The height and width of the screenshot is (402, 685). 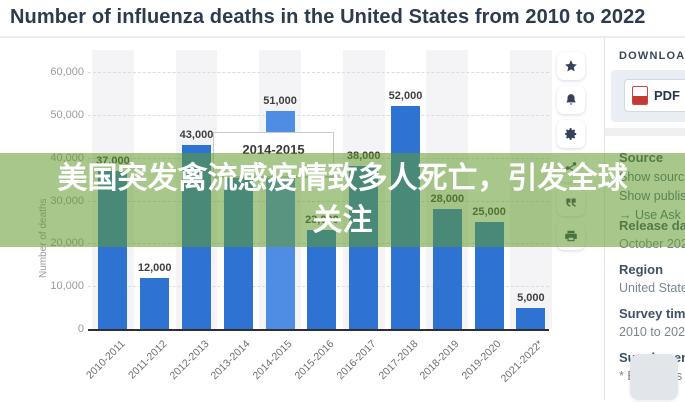 What do you see at coordinates (654, 377) in the screenshot?
I see `floating-widget` at bounding box center [654, 377].